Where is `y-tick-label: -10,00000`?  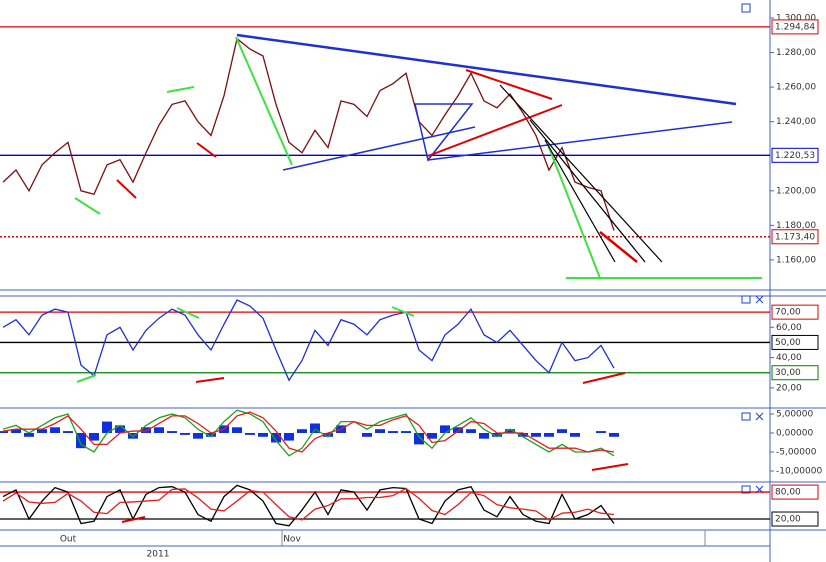 y-tick-label: -10,00000 is located at coordinates (799, 471).